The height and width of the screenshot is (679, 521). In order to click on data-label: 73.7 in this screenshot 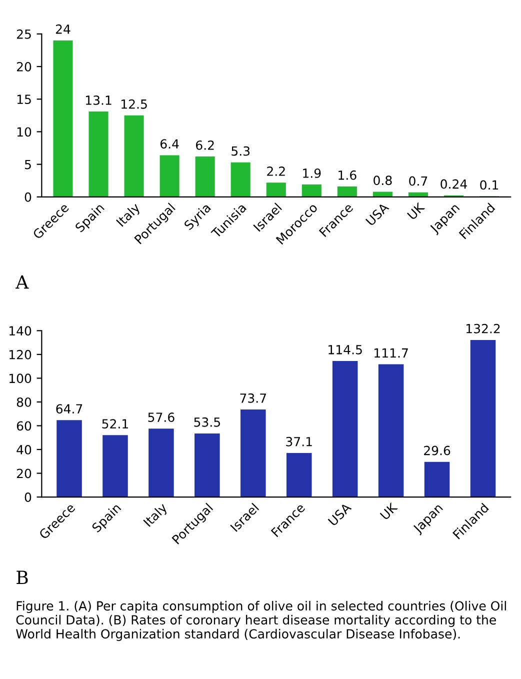, I will do `click(253, 398)`.